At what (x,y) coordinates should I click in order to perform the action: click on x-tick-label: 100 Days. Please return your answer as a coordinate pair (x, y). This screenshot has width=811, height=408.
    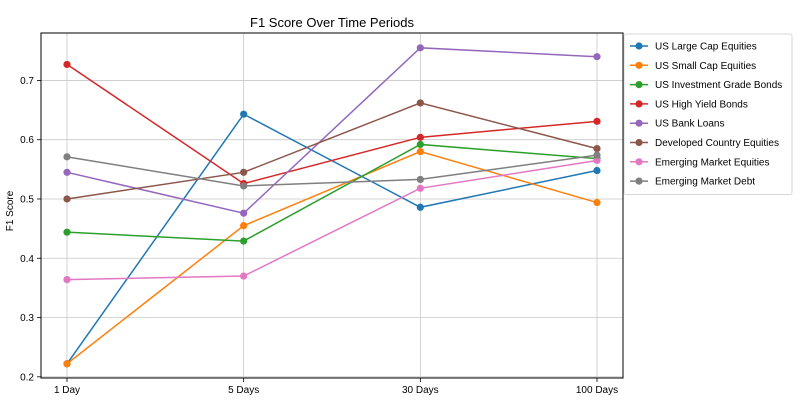
    Looking at the image, I should click on (597, 390).